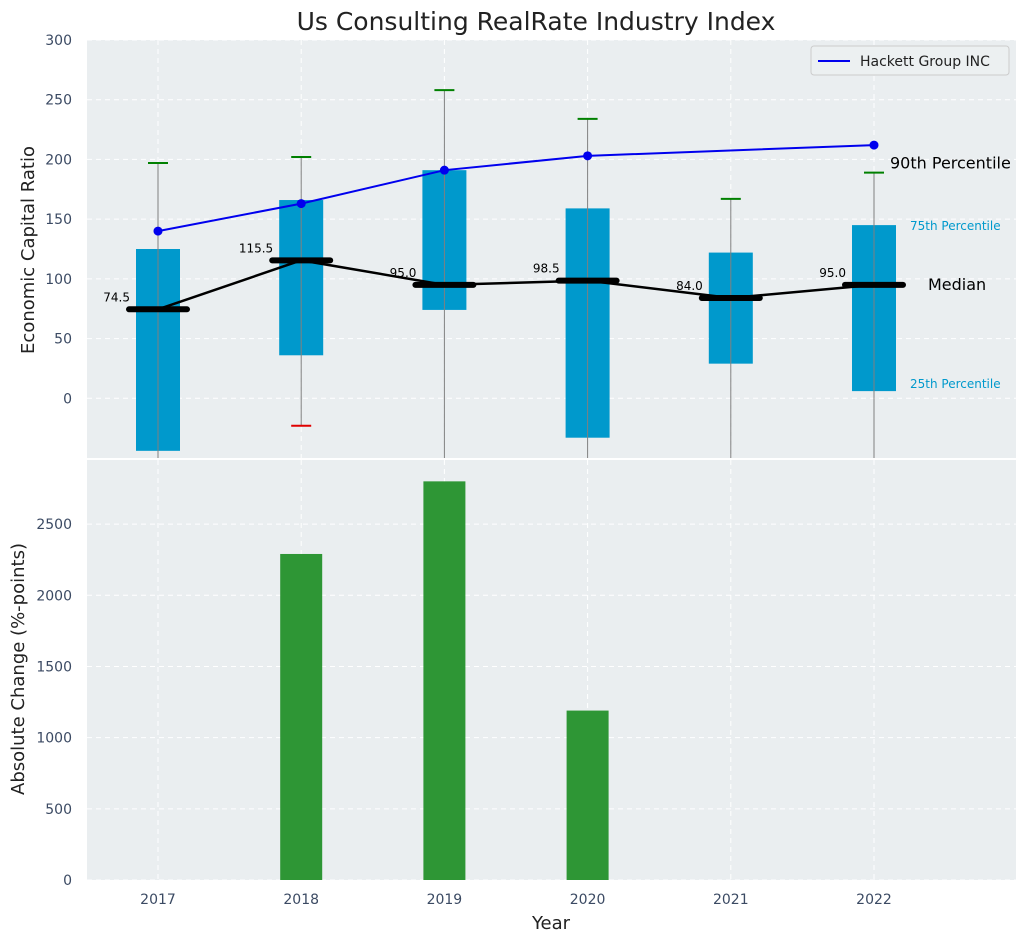 The height and width of the screenshot is (942, 1026). I want to click on x-tick-label: 2020, so click(588, 900).